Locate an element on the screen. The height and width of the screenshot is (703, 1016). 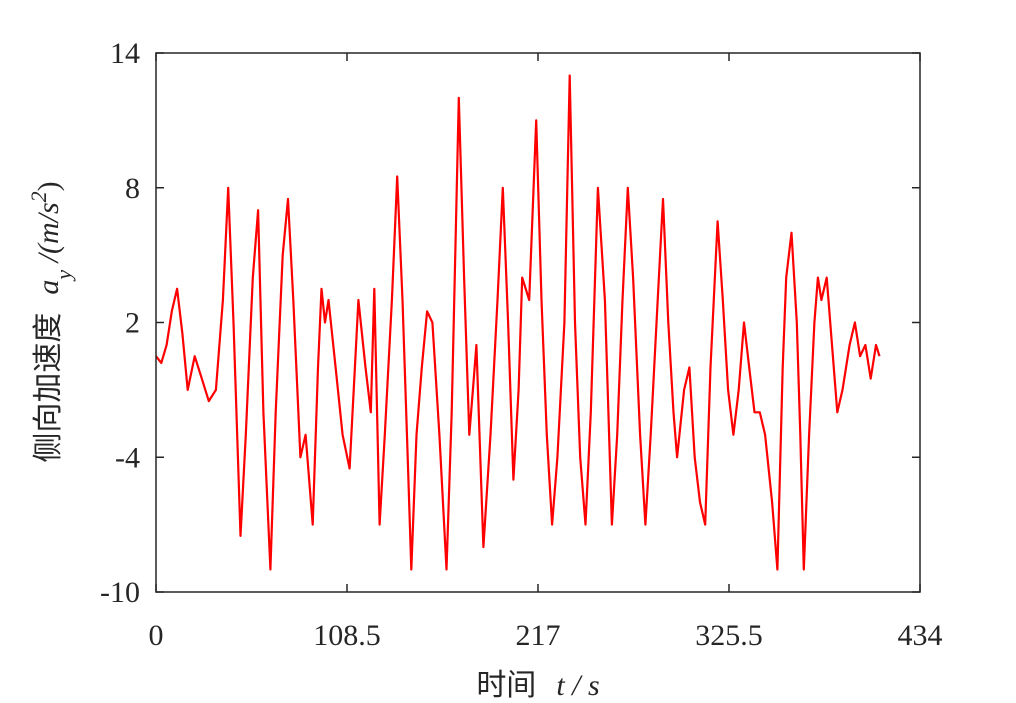
y-label-superscript: 2 is located at coordinates (38, 196).